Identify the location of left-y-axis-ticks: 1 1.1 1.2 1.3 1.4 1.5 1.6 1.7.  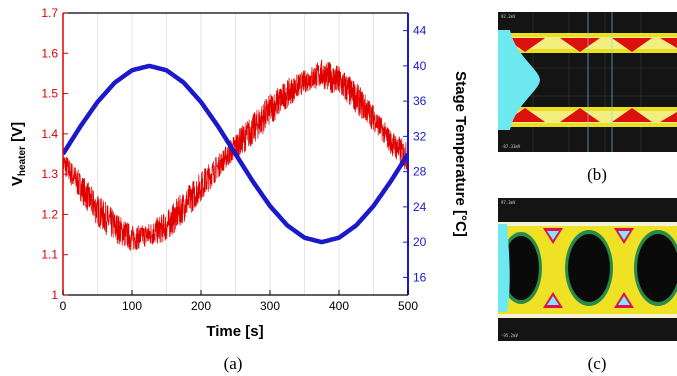
(54, 154).